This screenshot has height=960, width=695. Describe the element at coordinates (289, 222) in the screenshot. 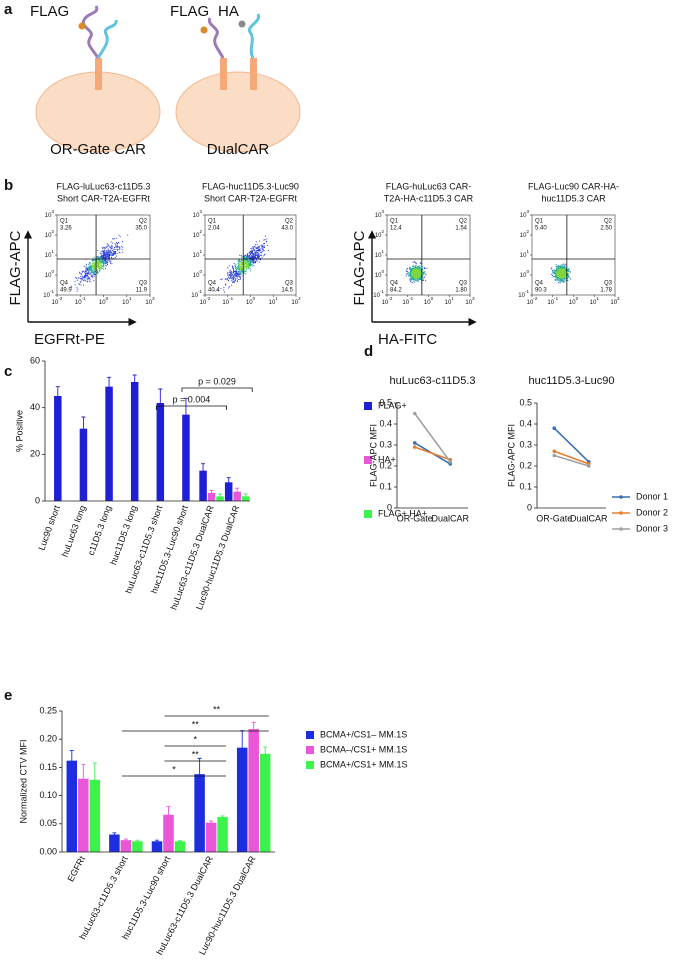

I see `quadrant-name: Q2` at that location.